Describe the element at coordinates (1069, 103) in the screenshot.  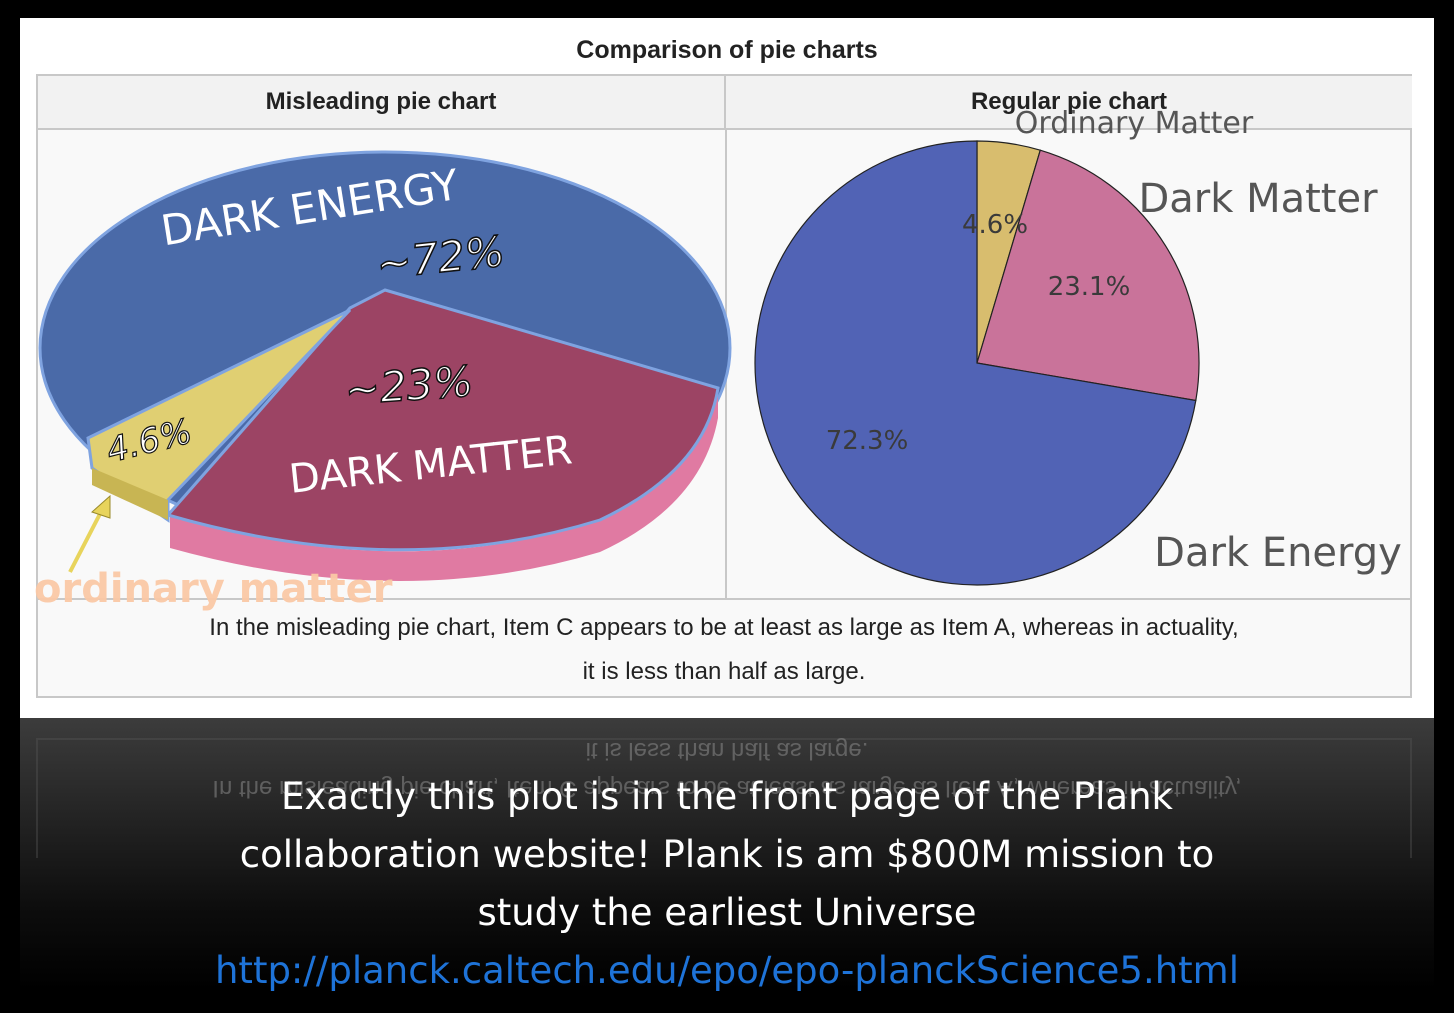
I see `header-regular: Regular pie chart` at that location.